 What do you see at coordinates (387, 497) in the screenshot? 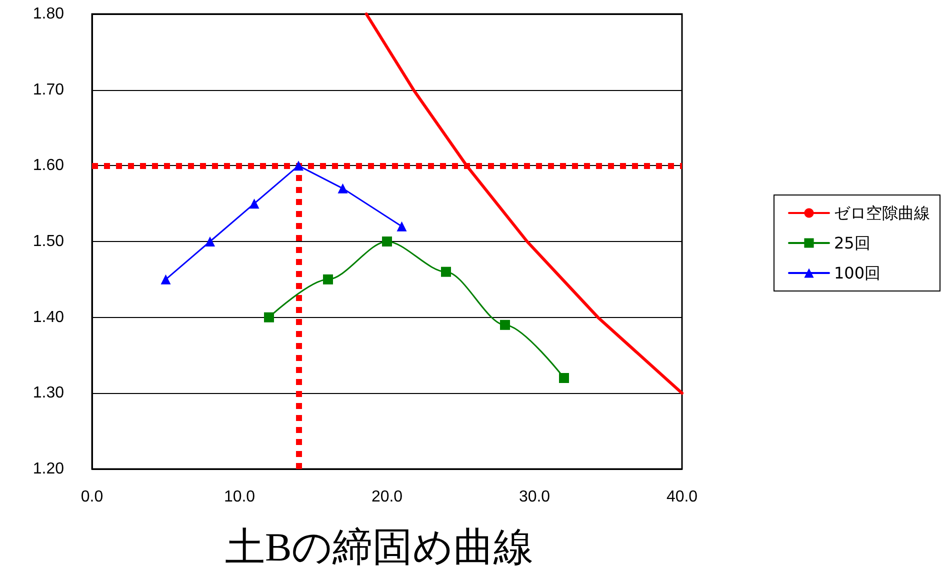
I see `x-tick-label: 20.0` at bounding box center [387, 497].